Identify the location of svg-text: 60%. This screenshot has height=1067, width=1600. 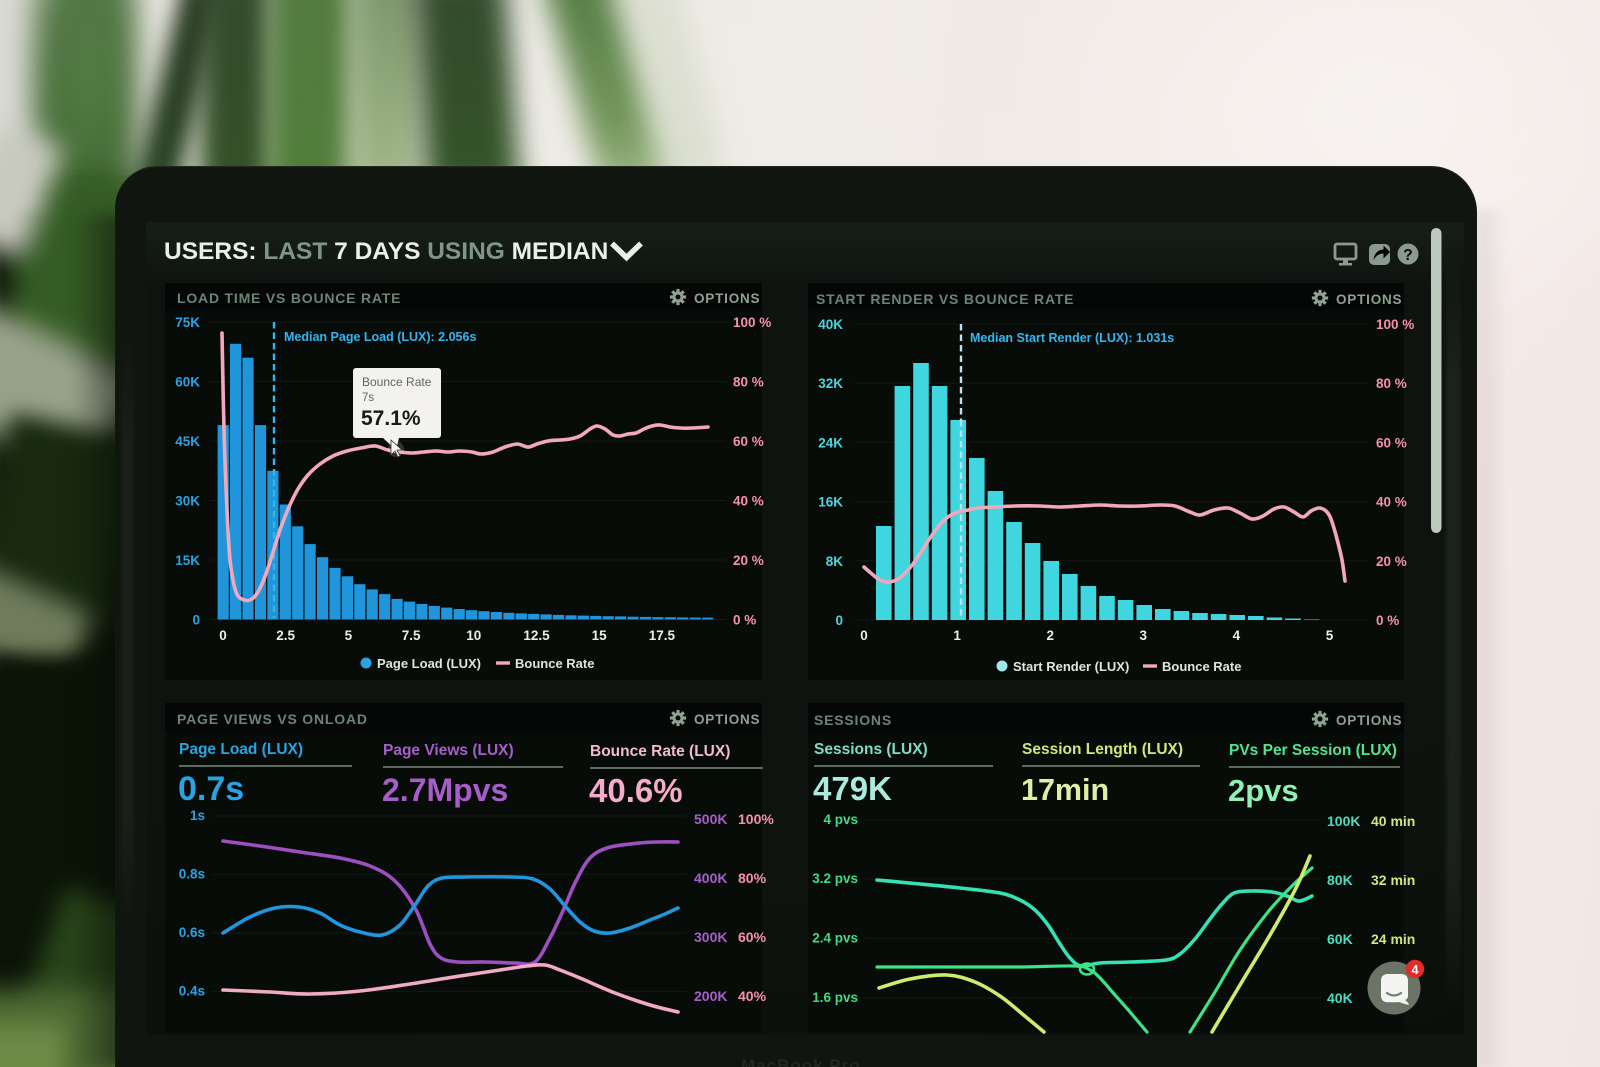
(752, 937).